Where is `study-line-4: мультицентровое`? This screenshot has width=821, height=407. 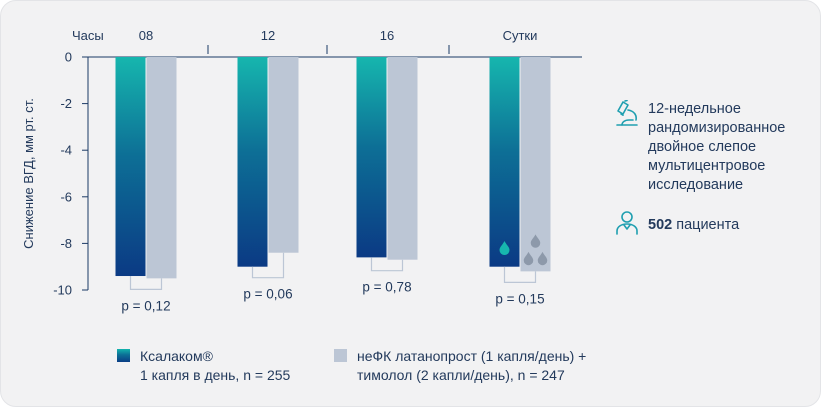 study-line-4: мультицентровое is located at coordinates (707, 166).